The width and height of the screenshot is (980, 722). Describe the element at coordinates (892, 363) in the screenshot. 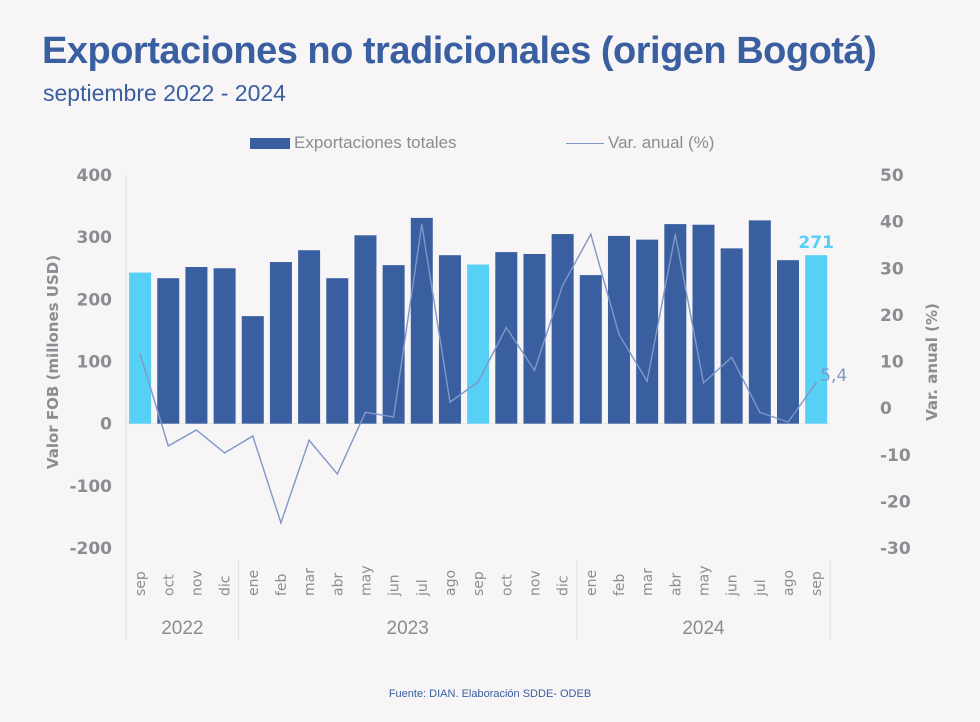

I see `y2-tick-label: 10` at that location.